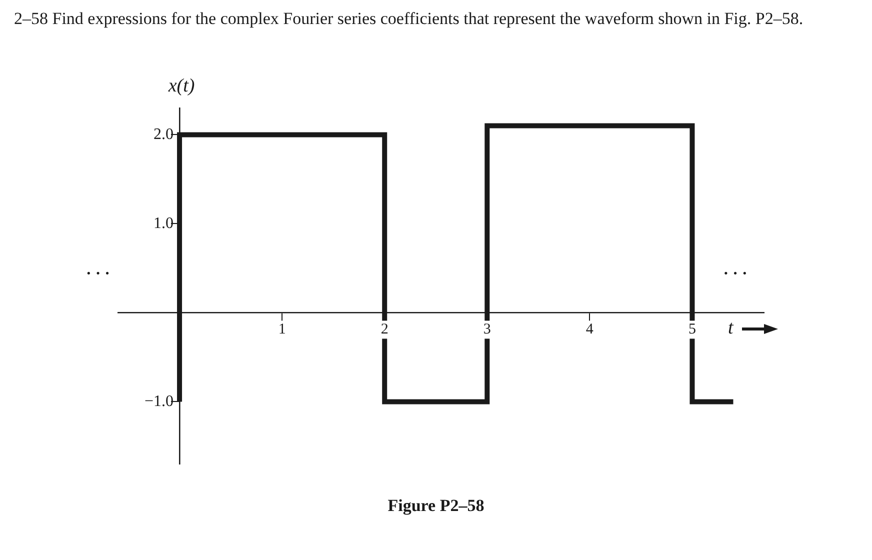 This screenshot has height=560, width=872. Describe the element at coordinates (487, 330) in the screenshot. I see `x-tick-label: 3` at that location.